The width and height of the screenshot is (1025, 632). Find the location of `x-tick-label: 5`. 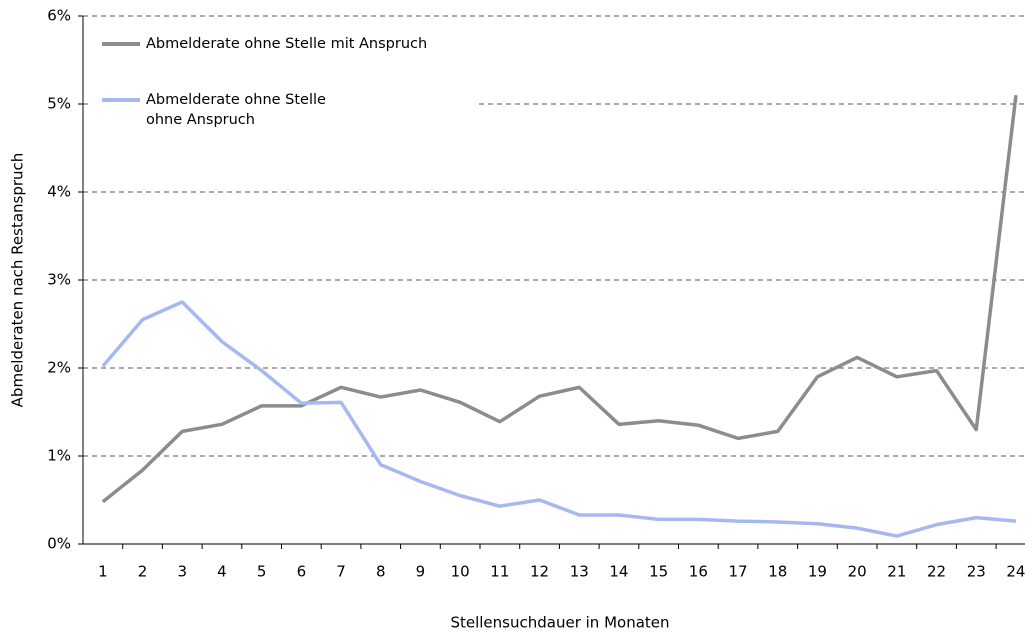

x-tick-label: 5 is located at coordinates (262, 572).